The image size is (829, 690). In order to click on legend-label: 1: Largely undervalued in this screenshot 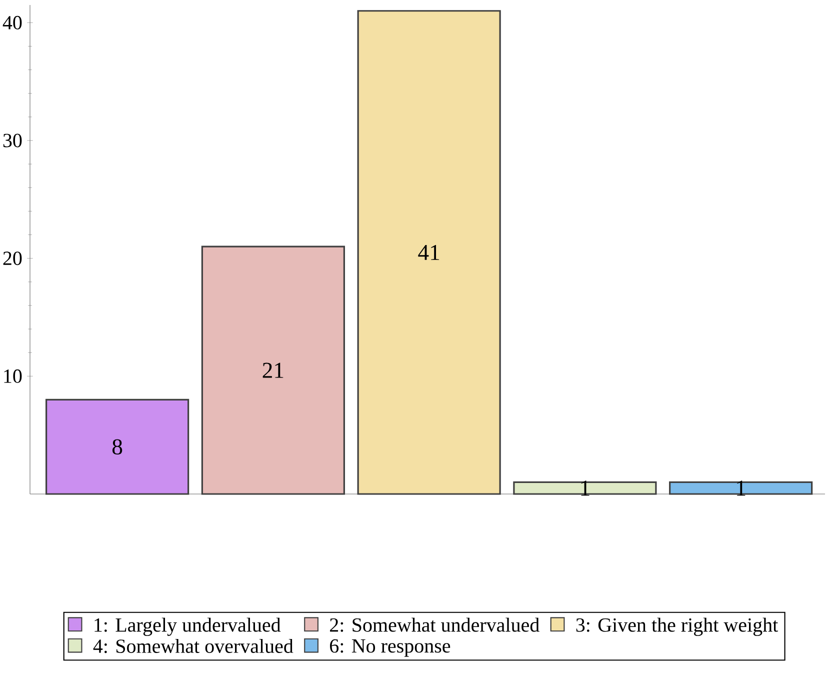, I will do `click(187, 627)`.